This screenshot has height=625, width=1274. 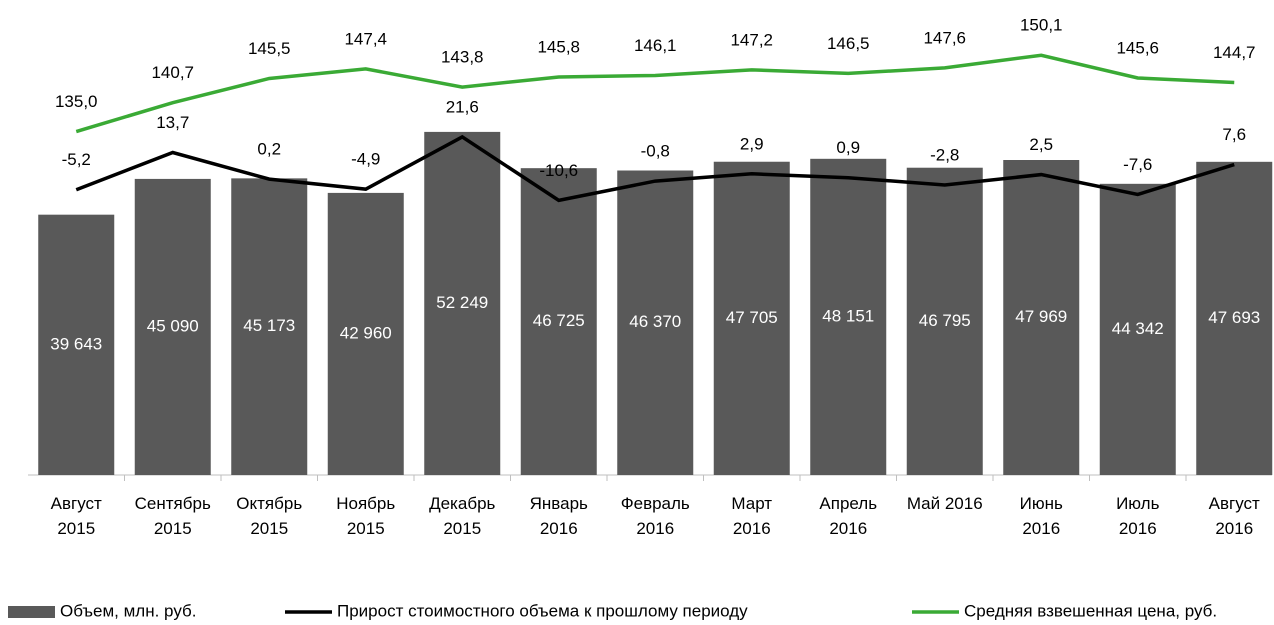 What do you see at coordinates (76, 516) in the screenshot?
I see `x-tick-label: Август 2015` at bounding box center [76, 516].